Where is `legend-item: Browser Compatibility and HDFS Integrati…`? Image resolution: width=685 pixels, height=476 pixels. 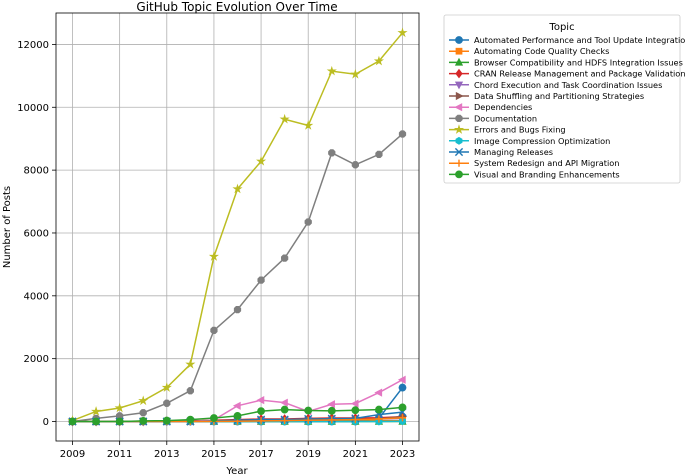 legend-item: Browser Compatibility and HDFS Integrati… is located at coordinates (566, 62).